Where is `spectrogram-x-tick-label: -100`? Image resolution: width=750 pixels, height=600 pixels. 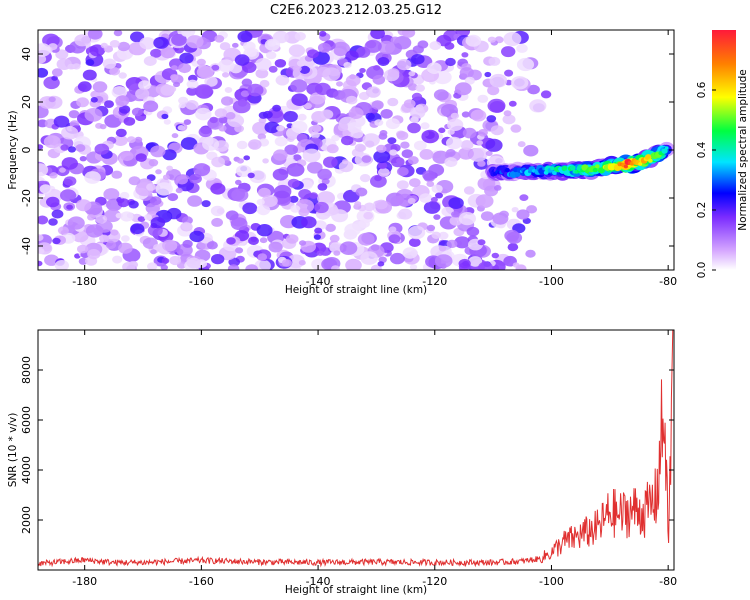 spectrogram-x-tick-label: -100 is located at coordinates (551, 281).